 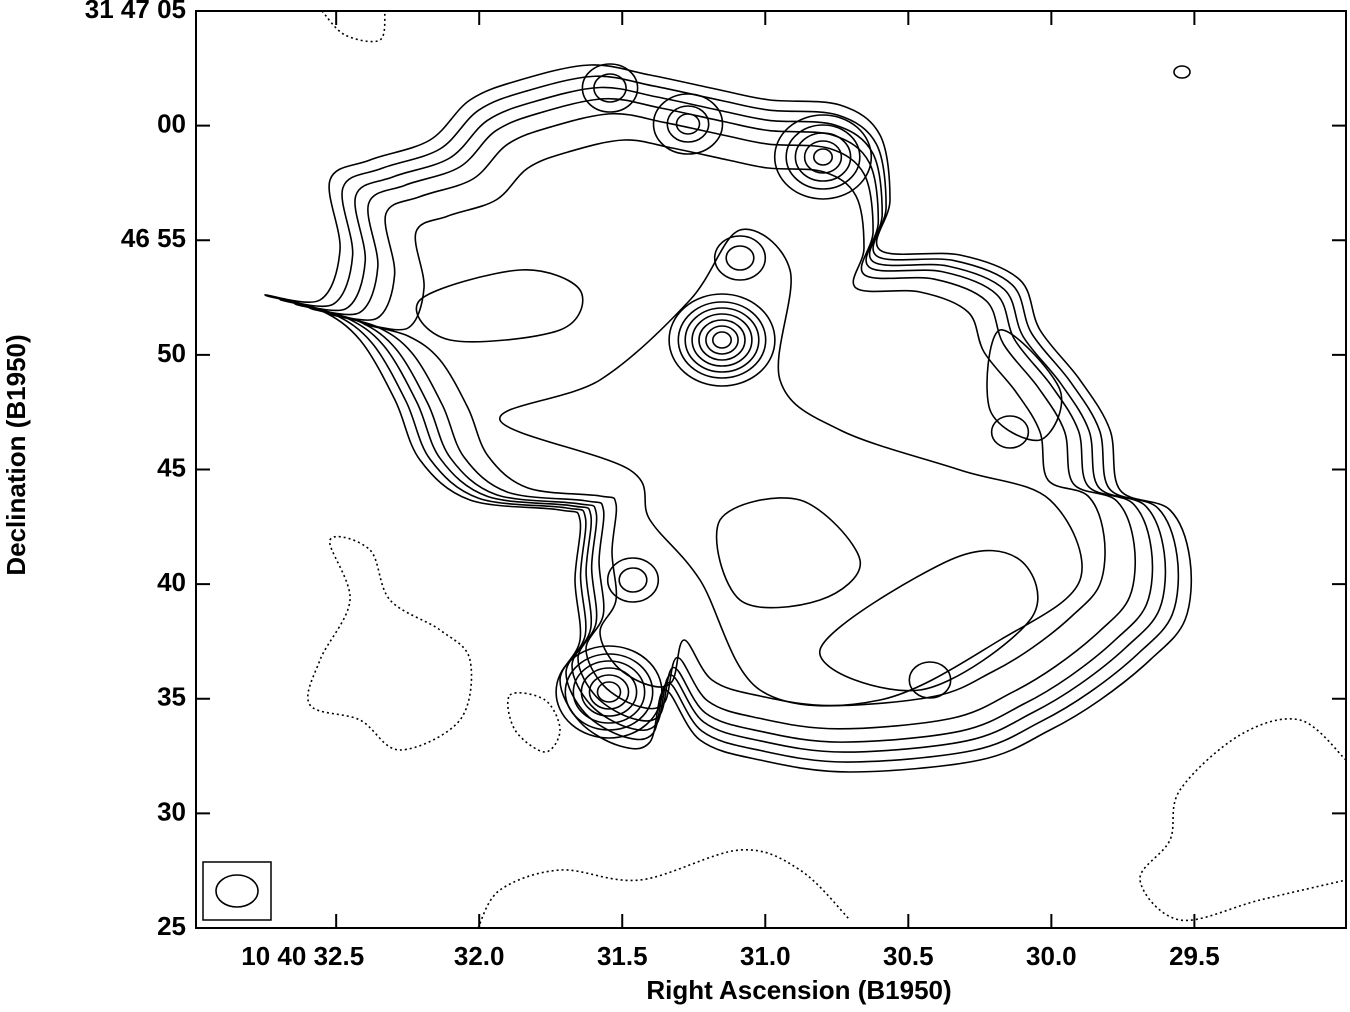 I want to click on y-tick-label: 25, so click(x=171, y=926).